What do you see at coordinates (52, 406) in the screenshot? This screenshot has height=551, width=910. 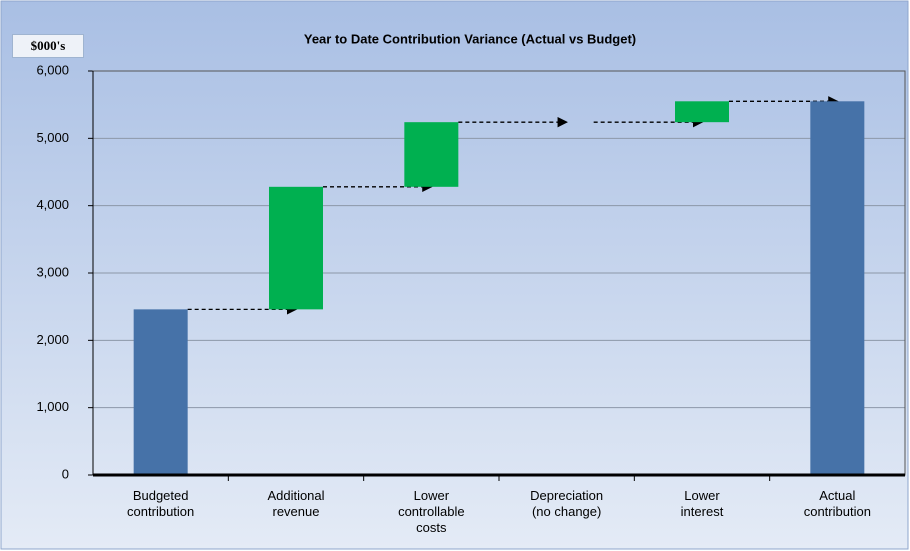 I see `y-tick-label: 1,000` at bounding box center [52, 406].